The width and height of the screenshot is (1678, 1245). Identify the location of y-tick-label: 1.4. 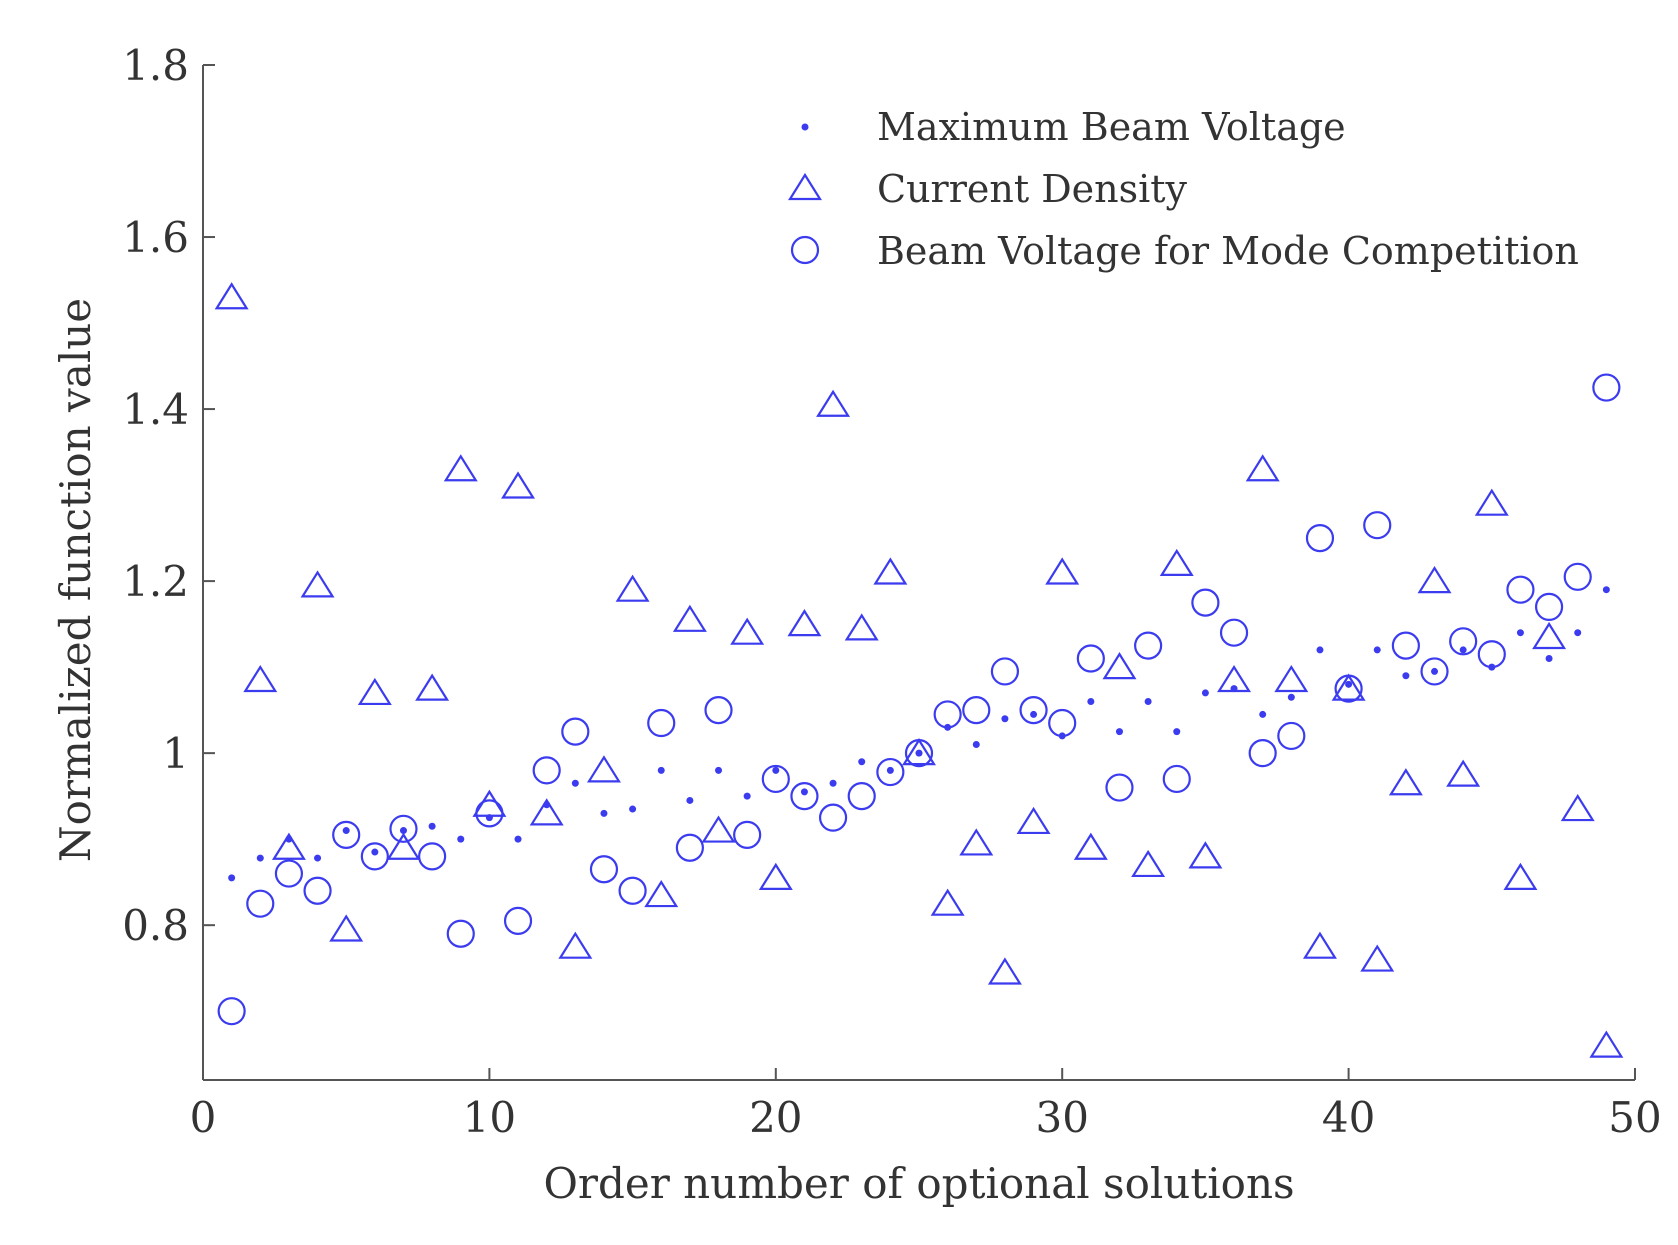
(155, 409).